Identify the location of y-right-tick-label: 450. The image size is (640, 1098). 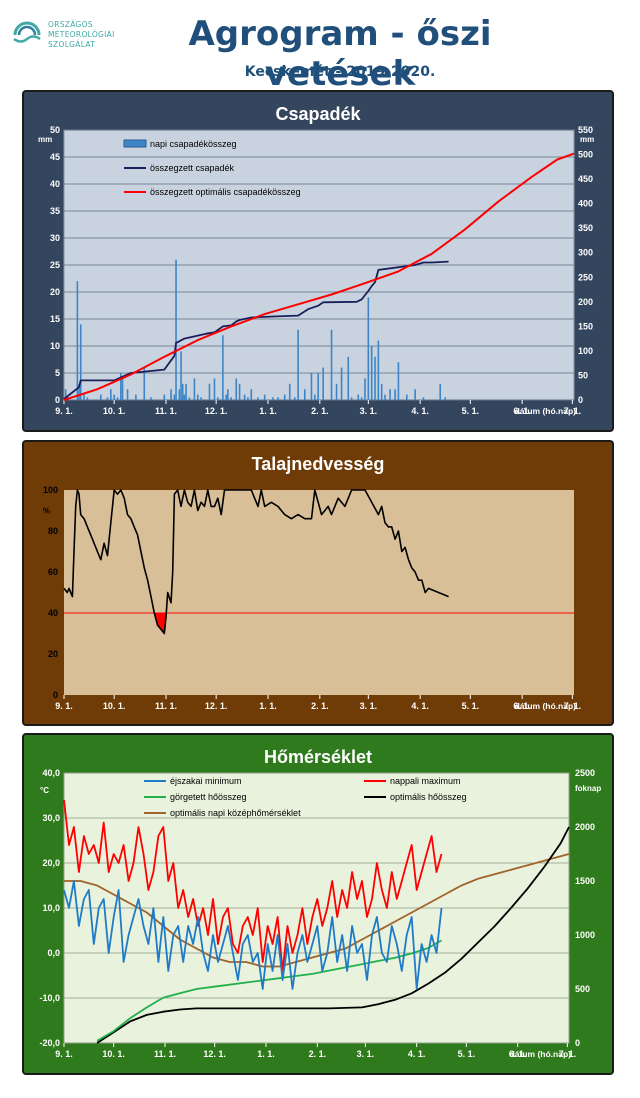
(585, 179).